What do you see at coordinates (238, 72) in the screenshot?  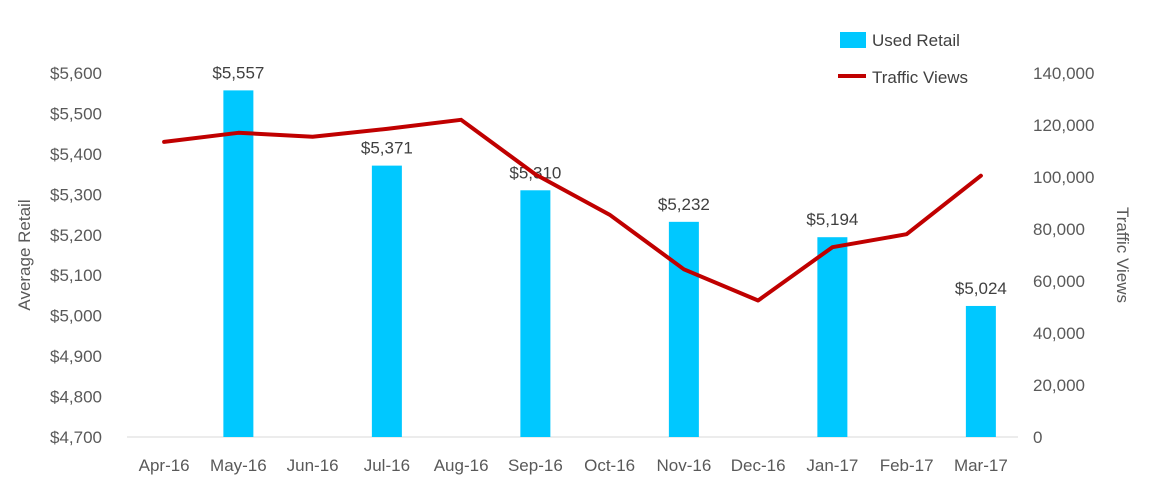 I see `bar-data-label: $5,557` at bounding box center [238, 72].